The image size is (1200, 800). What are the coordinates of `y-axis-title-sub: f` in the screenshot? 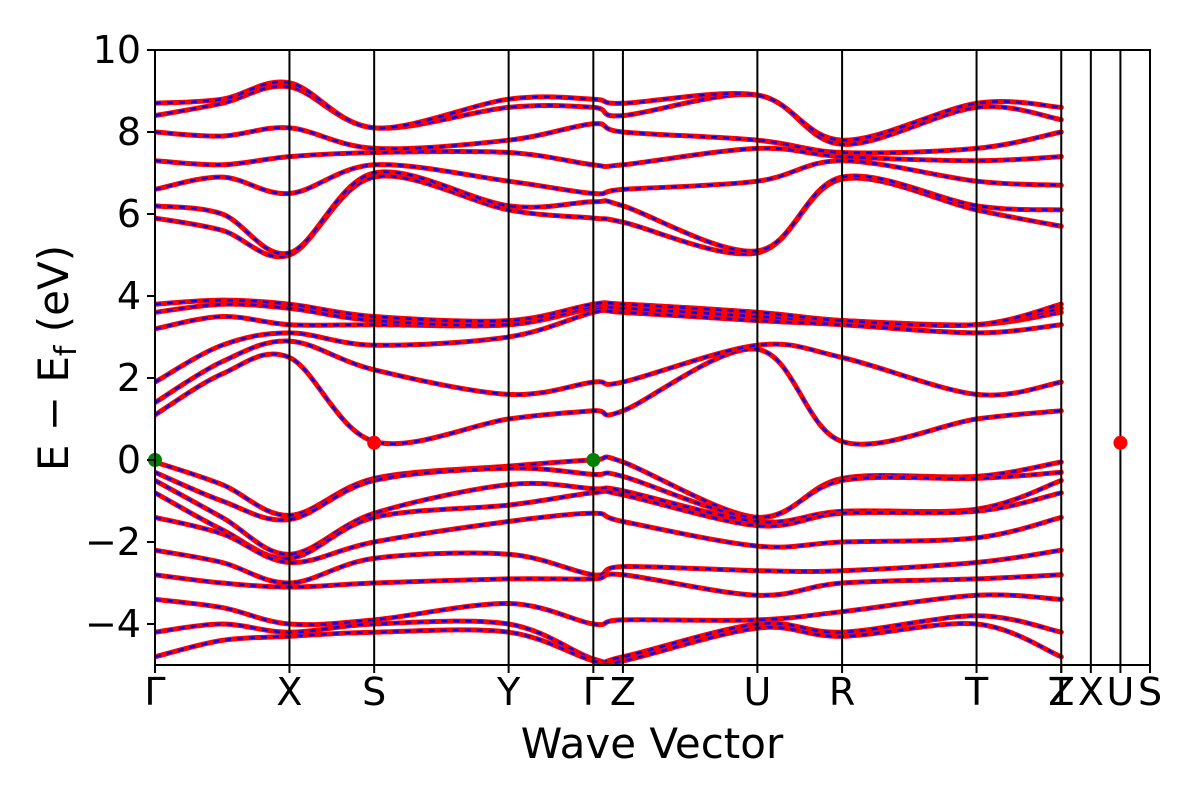 It's located at (66, 350).